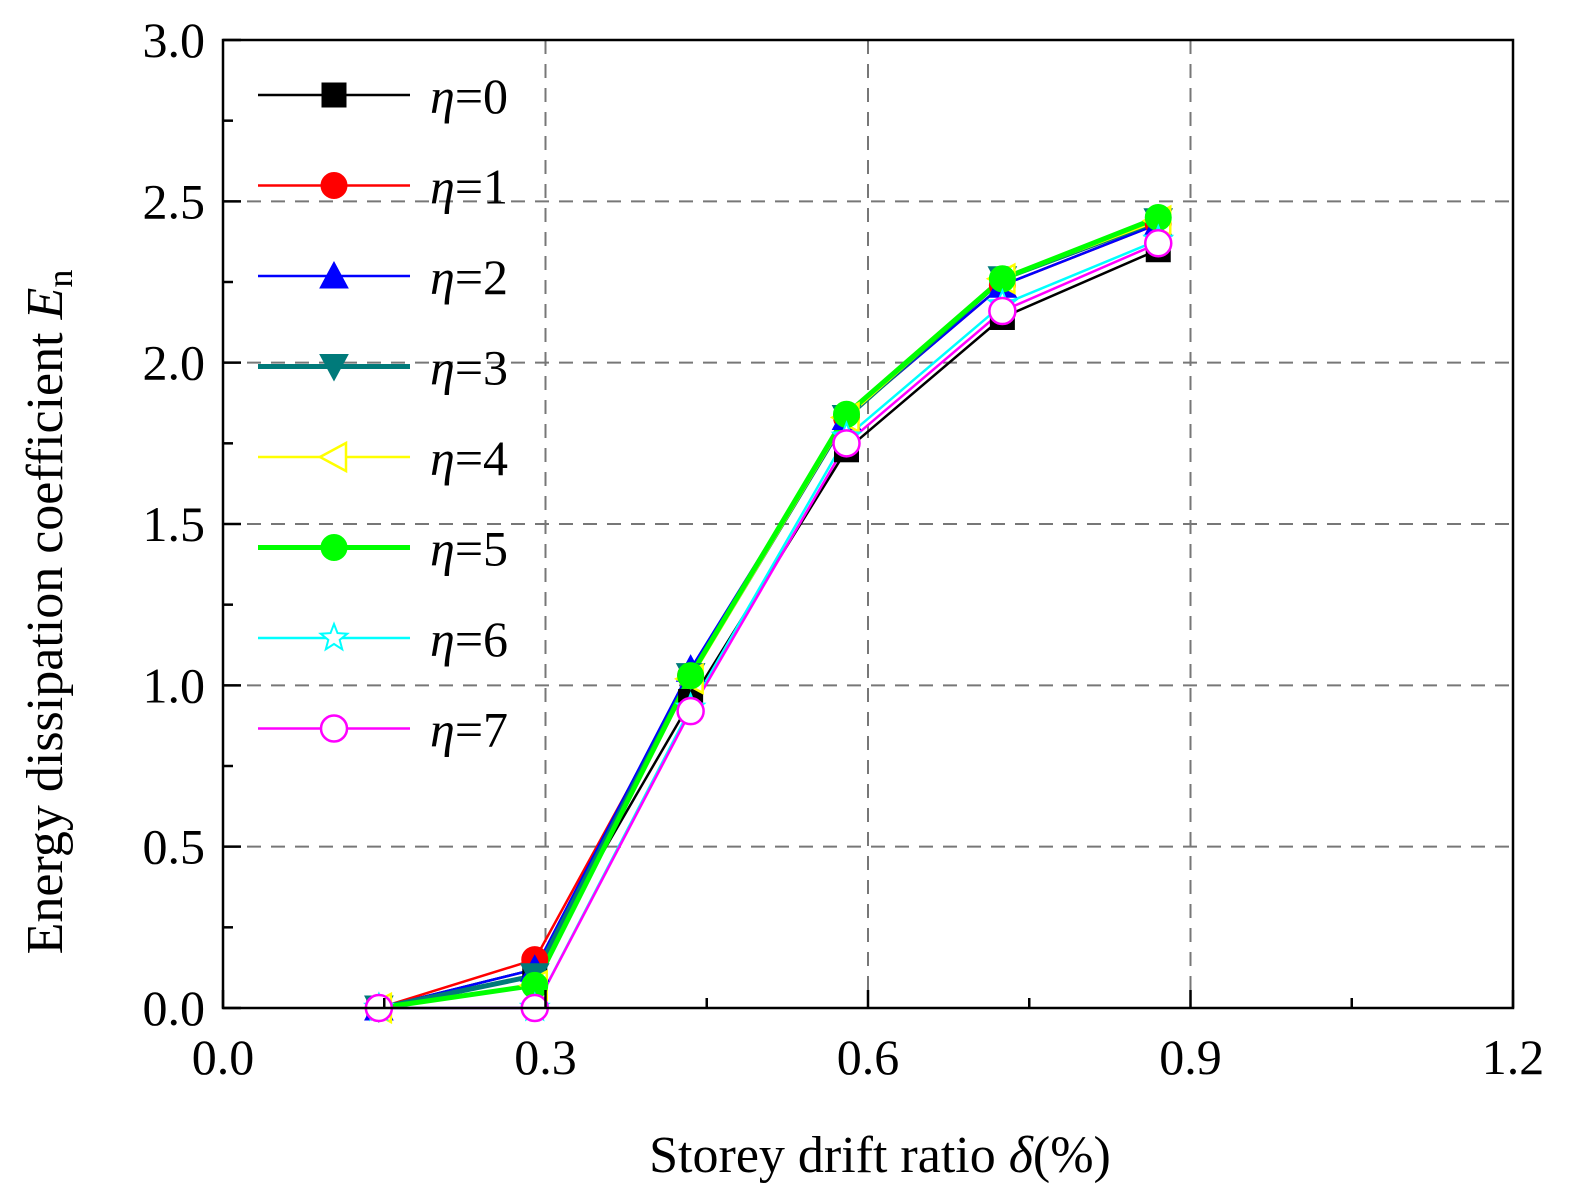  I want to click on legend-label-eta-1: η=1, so click(469, 187).